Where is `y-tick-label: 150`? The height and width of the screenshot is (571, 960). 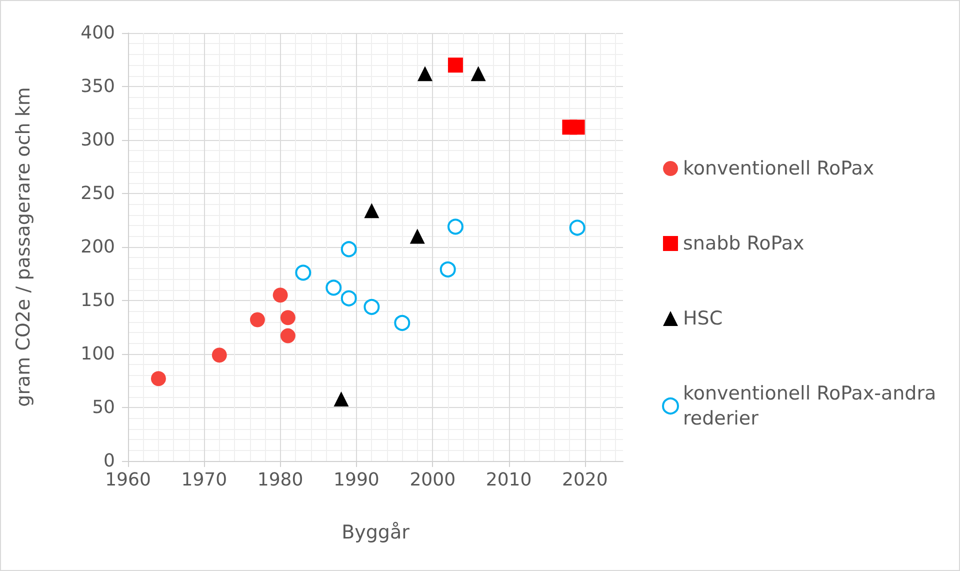
y-tick-label: 150 is located at coordinates (97, 300).